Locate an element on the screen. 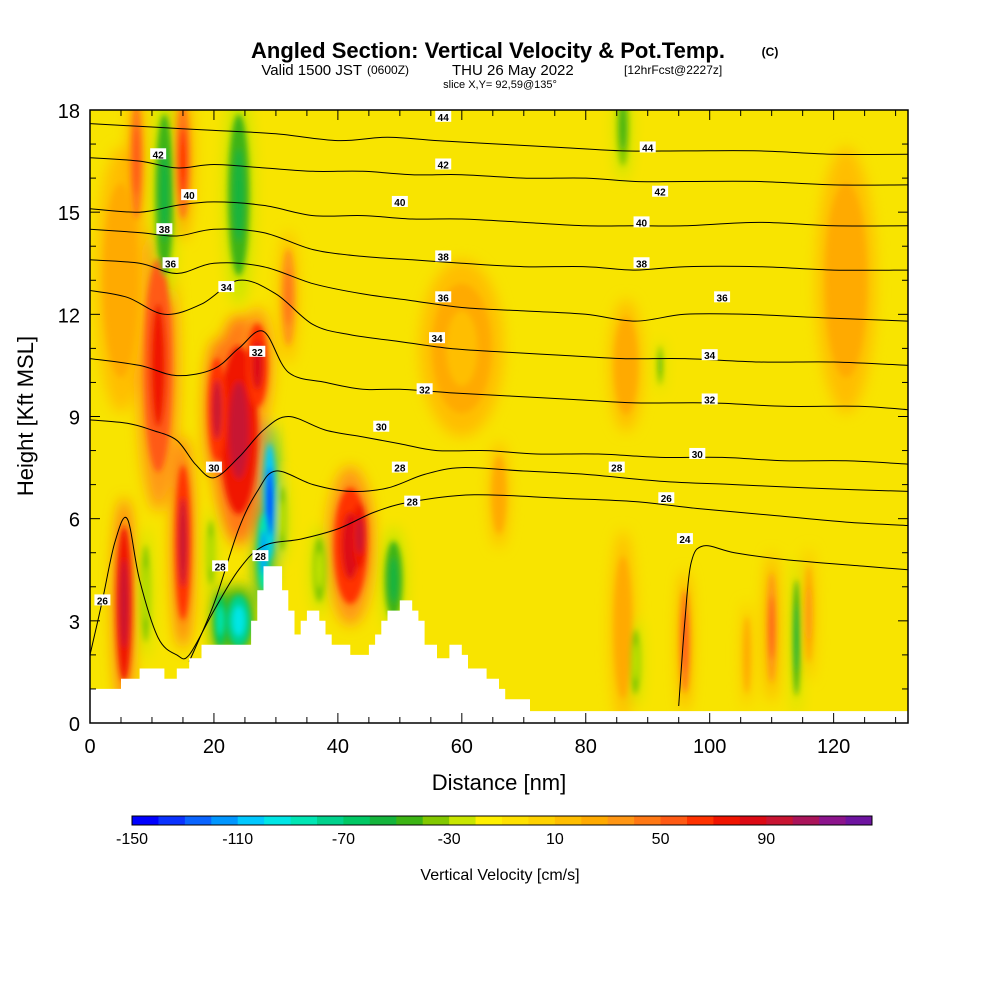 This screenshot has width=1000, height=1000. y-tick-label: 9 is located at coordinates (74, 419).